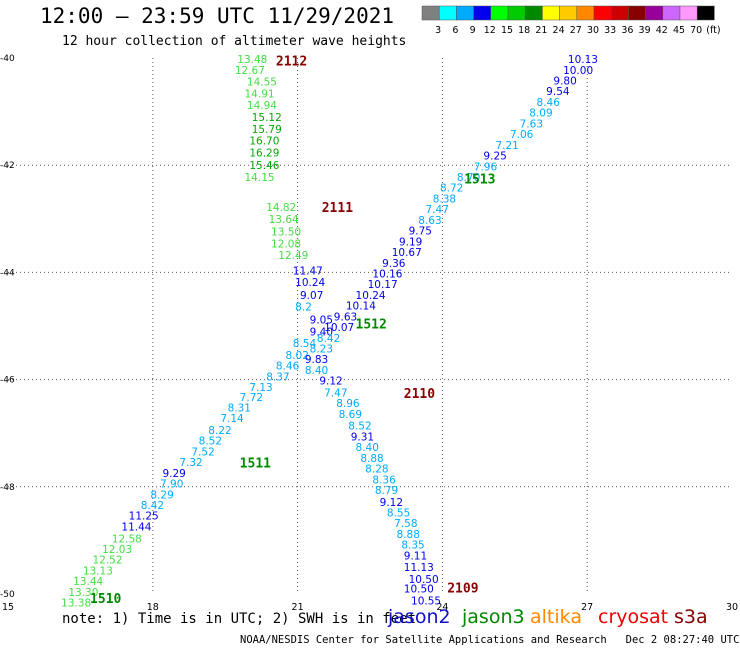 The image size is (740, 650). I want to click on wave-height-value: 13.50, so click(286, 233).